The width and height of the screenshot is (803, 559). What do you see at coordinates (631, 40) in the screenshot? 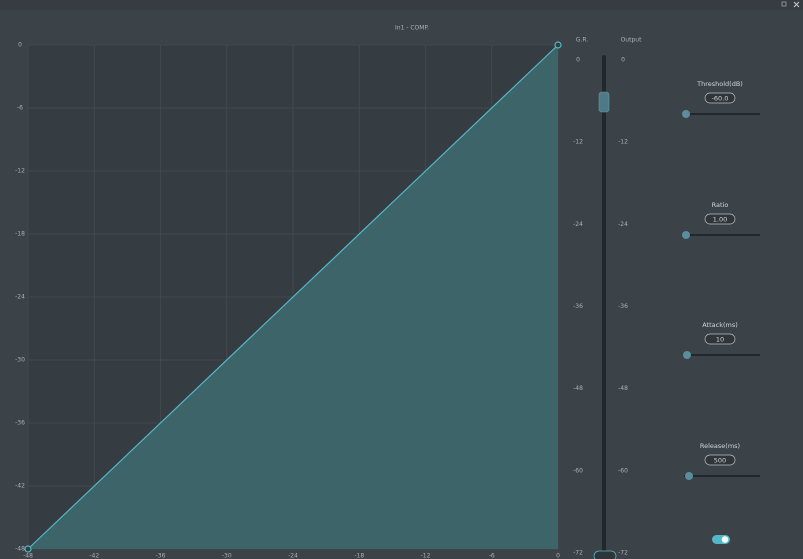
I see `output-label: Output` at bounding box center [631, 40].